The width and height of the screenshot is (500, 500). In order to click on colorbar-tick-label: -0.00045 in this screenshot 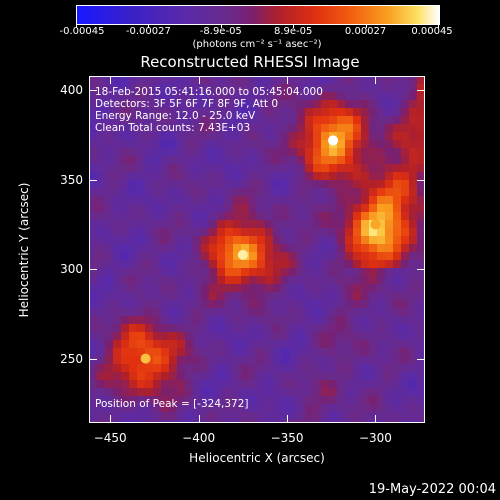, I will do `click(82, 31)`.